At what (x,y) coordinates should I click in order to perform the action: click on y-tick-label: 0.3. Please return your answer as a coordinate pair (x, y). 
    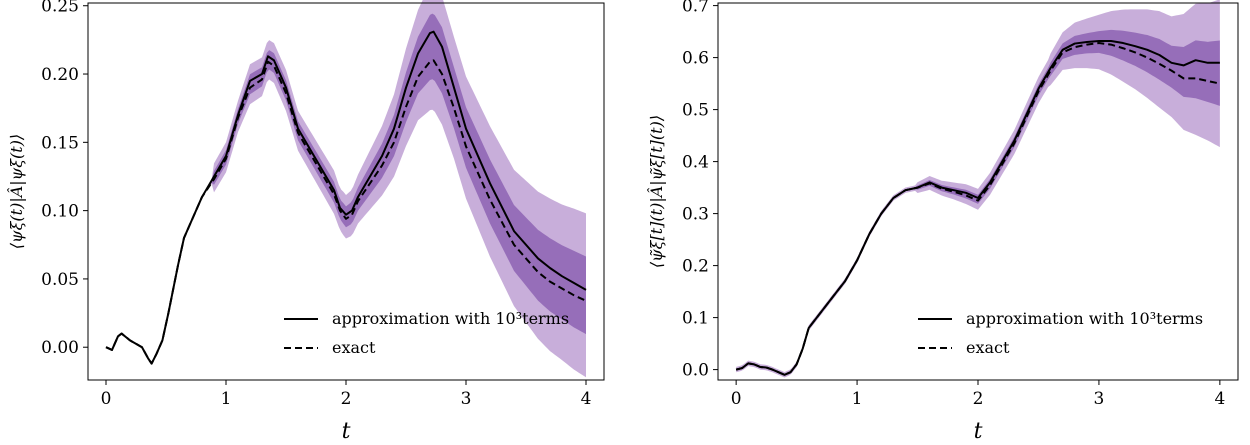
    Looking at the image, I should click on (695, 215).